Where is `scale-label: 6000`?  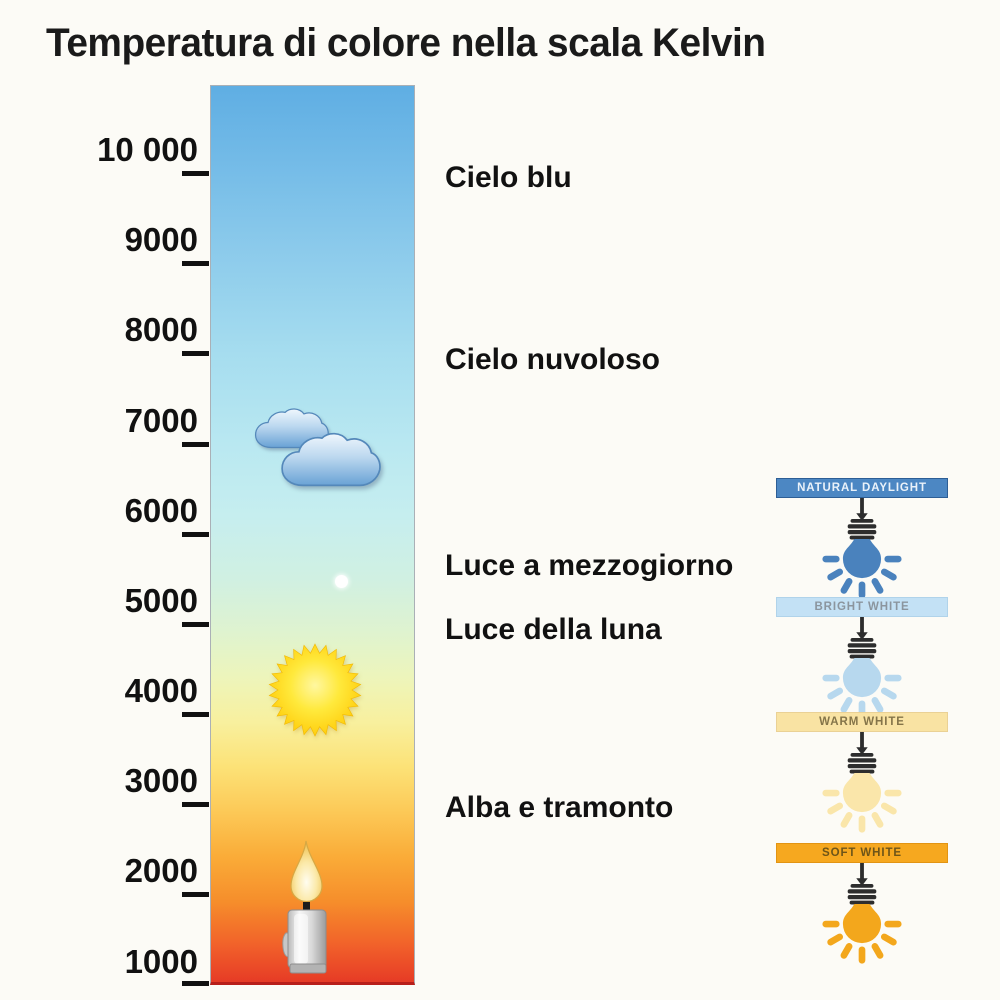
scale-label: 6000 is located at coordinates (161, 510).